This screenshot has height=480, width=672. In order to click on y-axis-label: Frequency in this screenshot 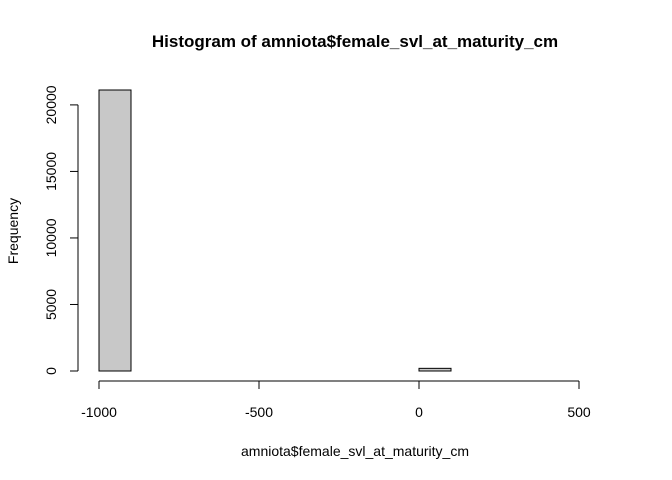, I will do `click(13, 231)`.